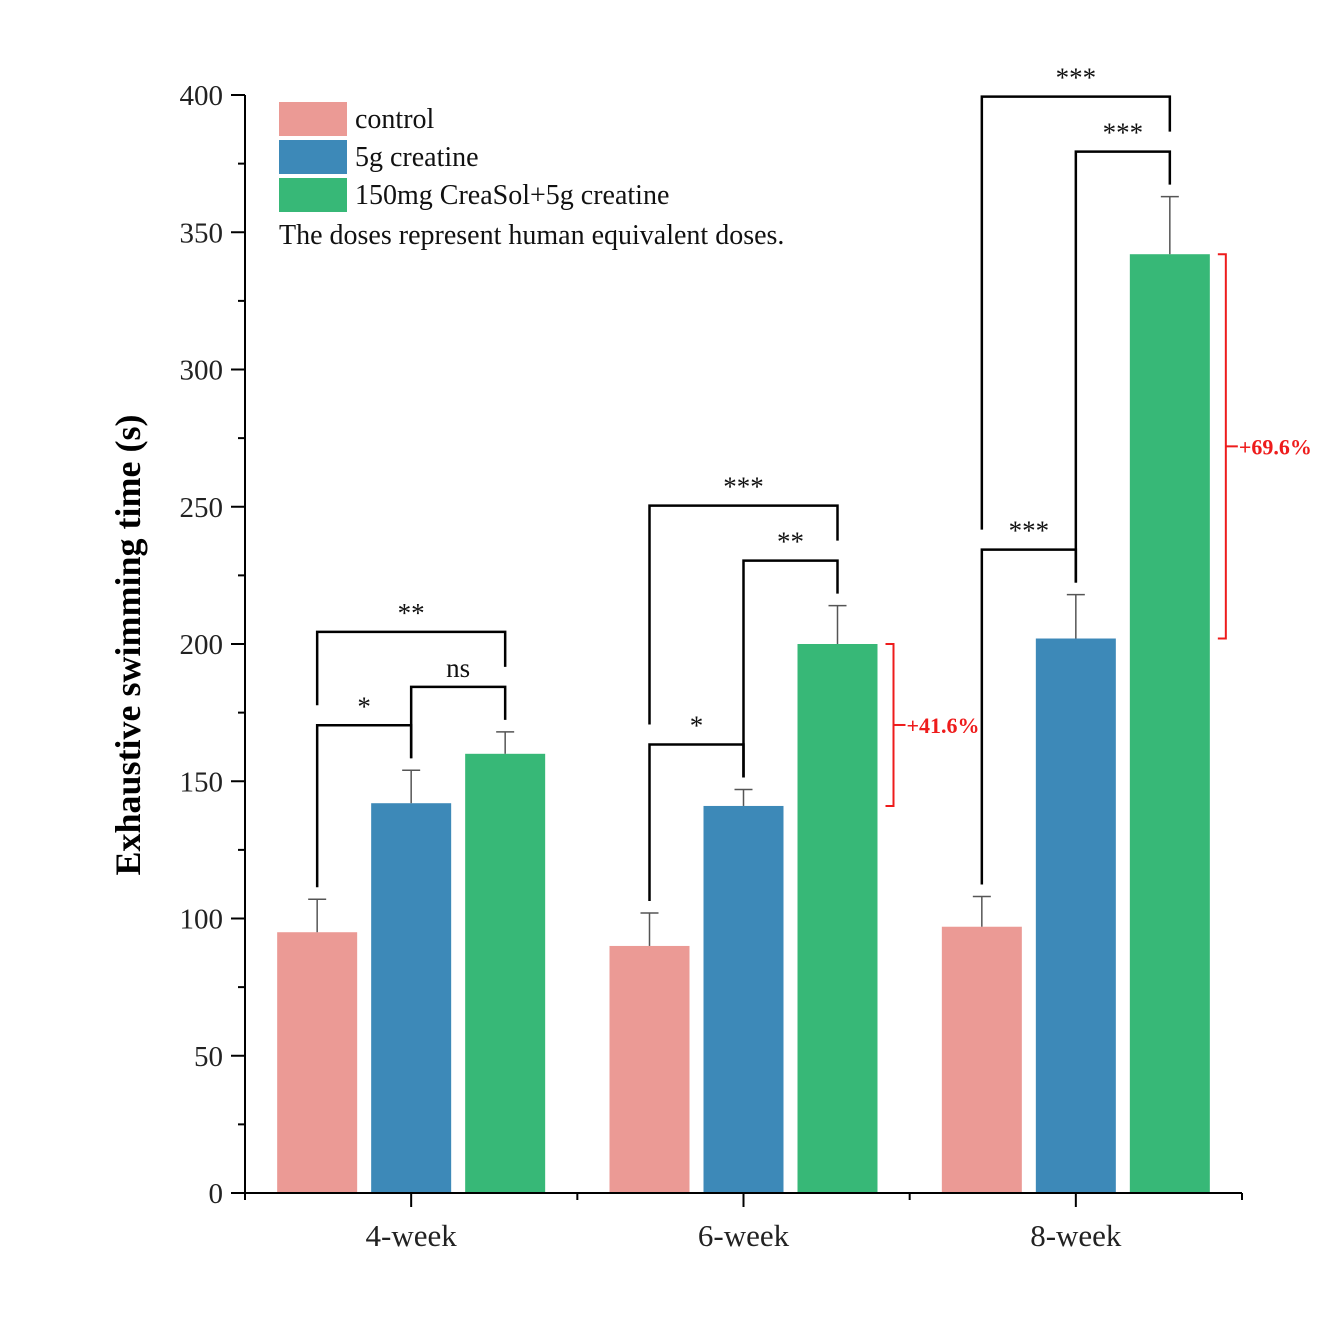  I want to click on y-tick-label: 100, so click(202, 920).